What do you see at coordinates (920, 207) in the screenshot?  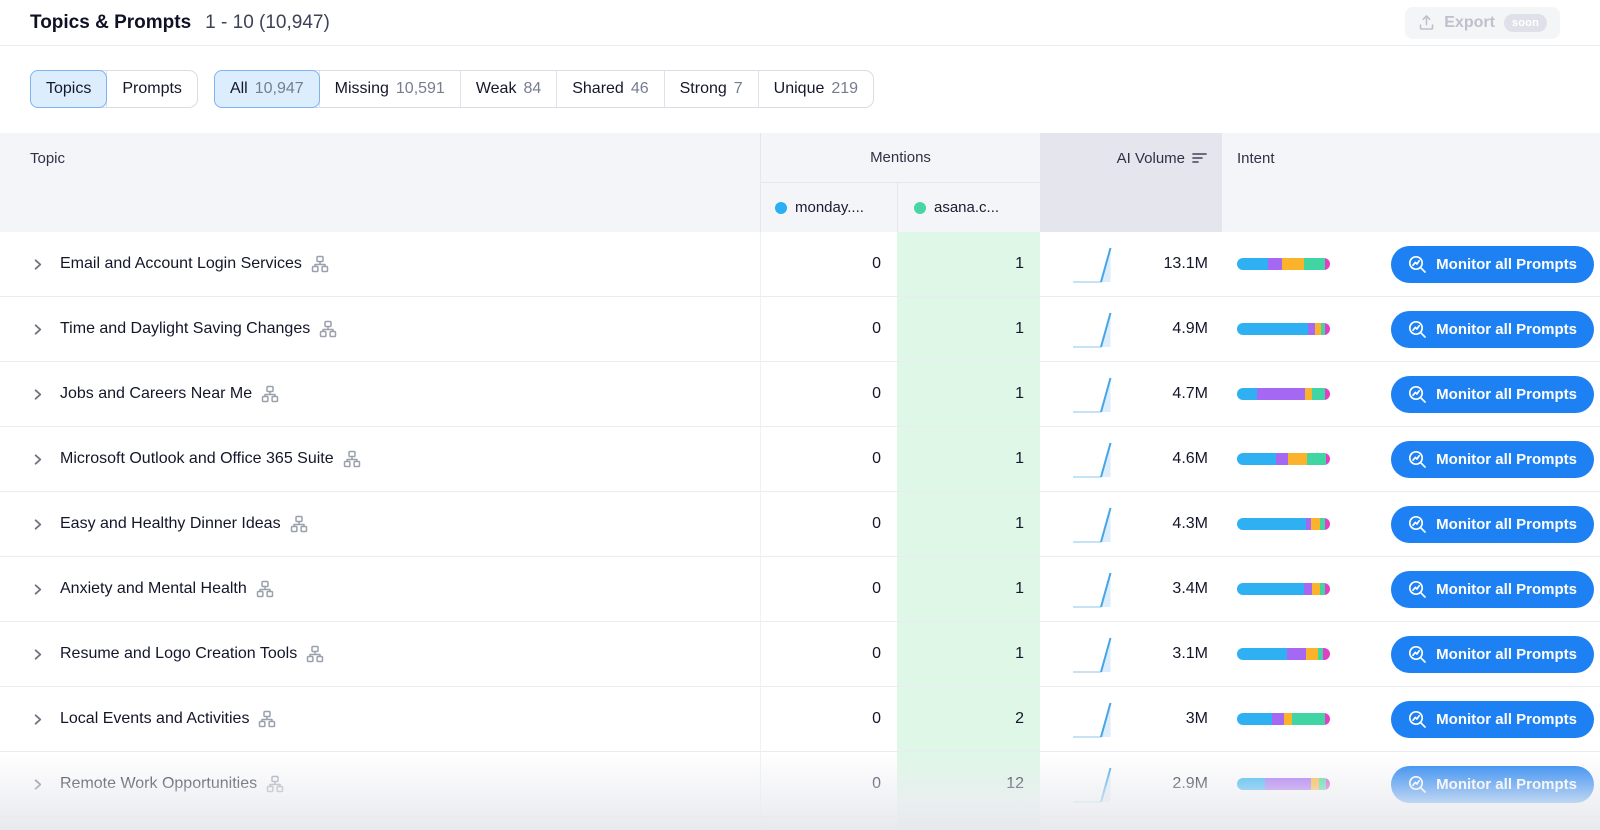 I see `asana-dot-icon` at bounding box center [920, 207].